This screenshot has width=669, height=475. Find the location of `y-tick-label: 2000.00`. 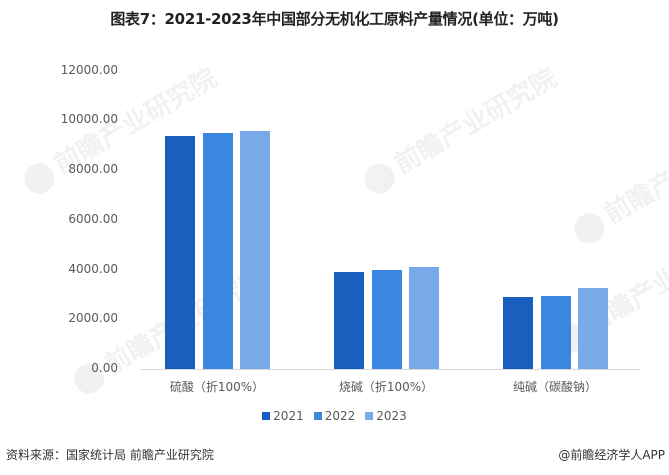

y-tick-label: 2000.00 is located at coordinates (93, 318).